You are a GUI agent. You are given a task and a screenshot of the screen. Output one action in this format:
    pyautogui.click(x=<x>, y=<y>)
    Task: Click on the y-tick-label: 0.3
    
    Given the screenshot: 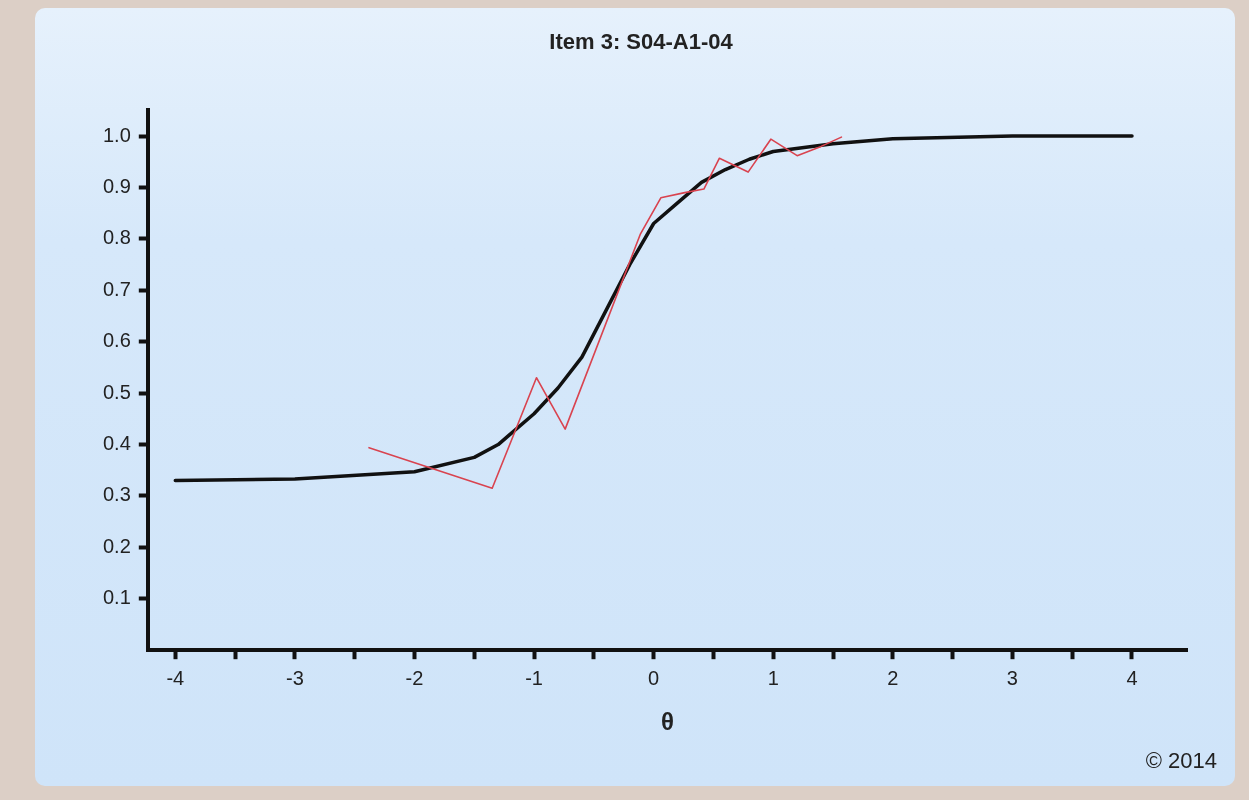 What is the action you would take?
    pyautogui.click(x=116, y=494)
    